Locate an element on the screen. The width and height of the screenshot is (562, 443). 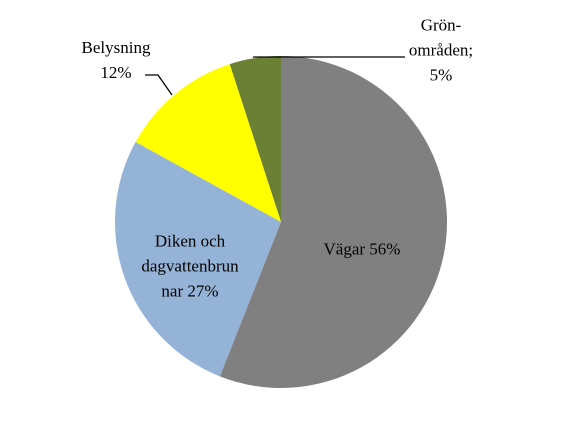
data-label: Diken och dagvattenbrunnar 27% is located at coordinates (190, 266).